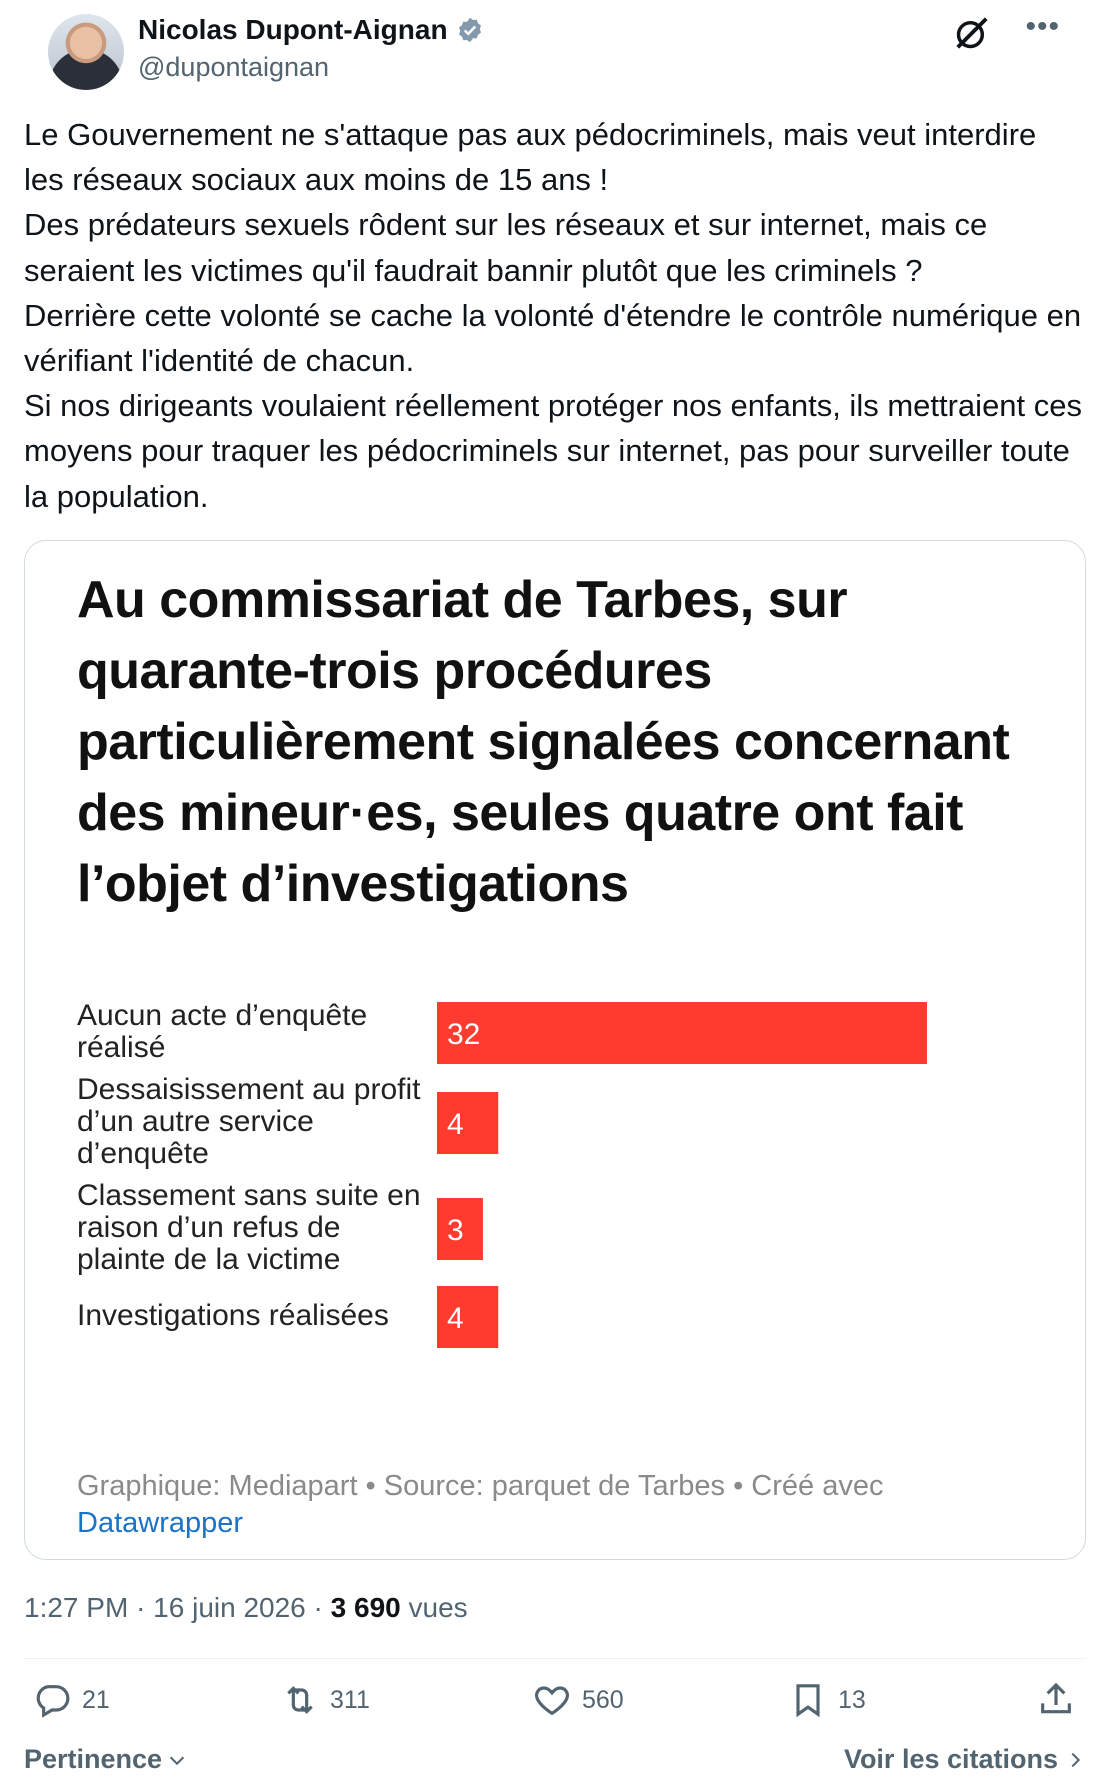 This screenshot has height=1792, width=1110. I want to click on retweet-button: 311, so click(325, 1700).